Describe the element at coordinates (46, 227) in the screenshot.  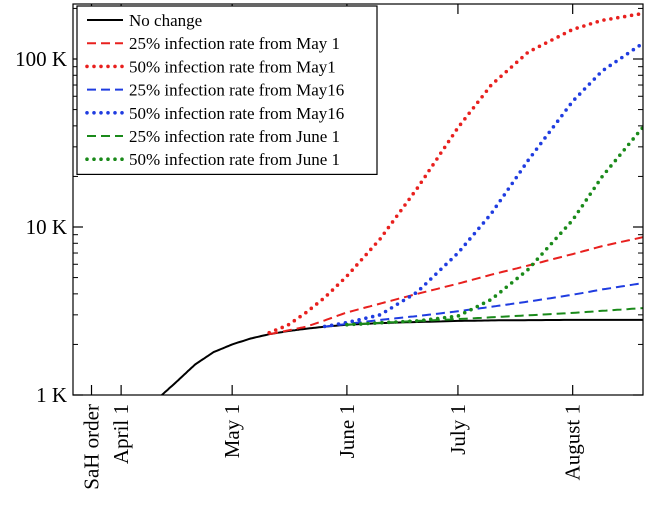
I see `y-tick-label: 10 K` at that location.